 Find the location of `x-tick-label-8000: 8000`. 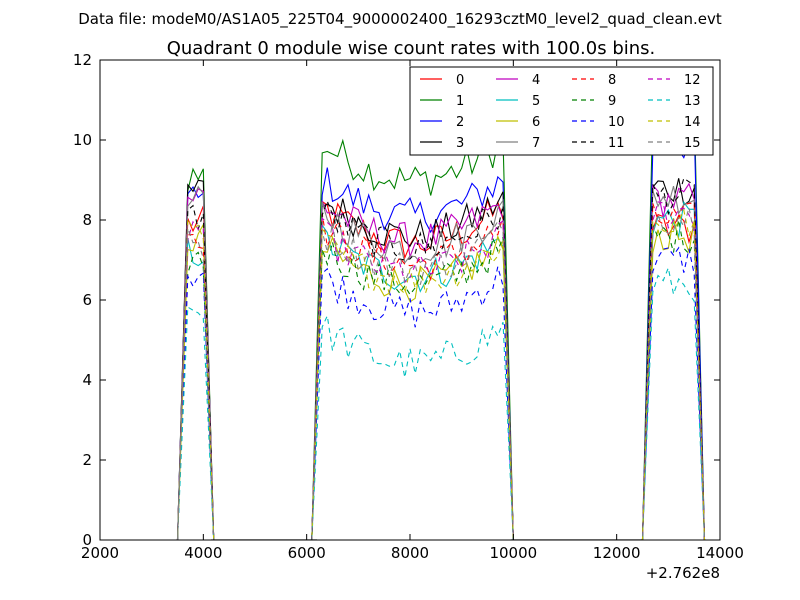

x-tick-label-8000: 8000 is located at coordinates (410, 553).